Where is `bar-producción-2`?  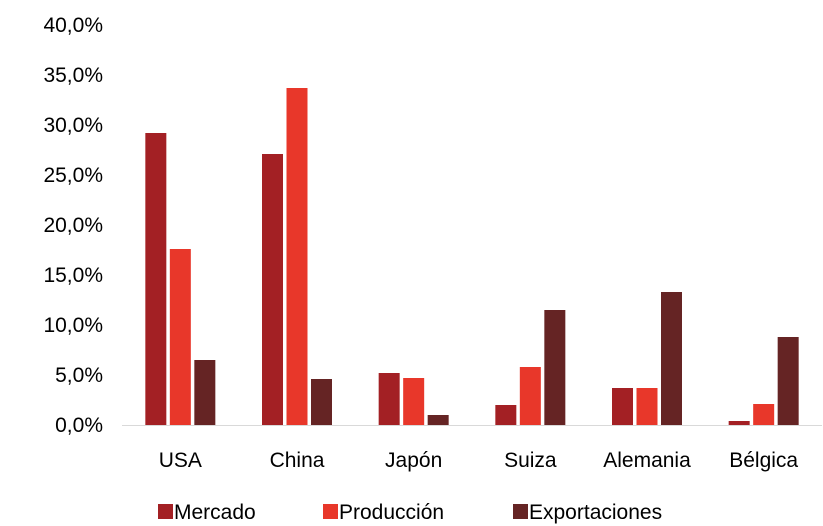 bar-producción-2 is located at coordinates (414, 401).